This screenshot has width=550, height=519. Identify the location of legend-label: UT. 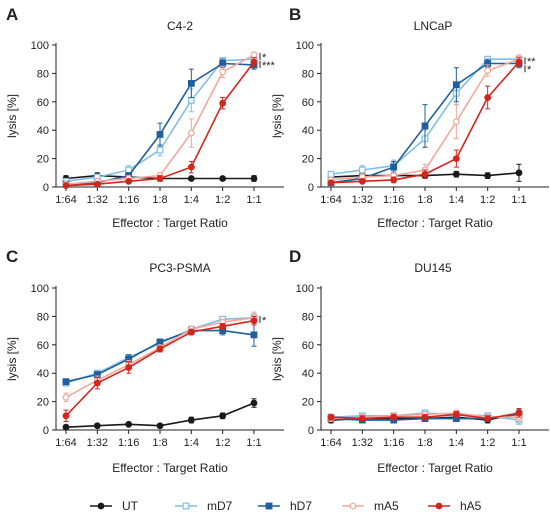
(130, 506).